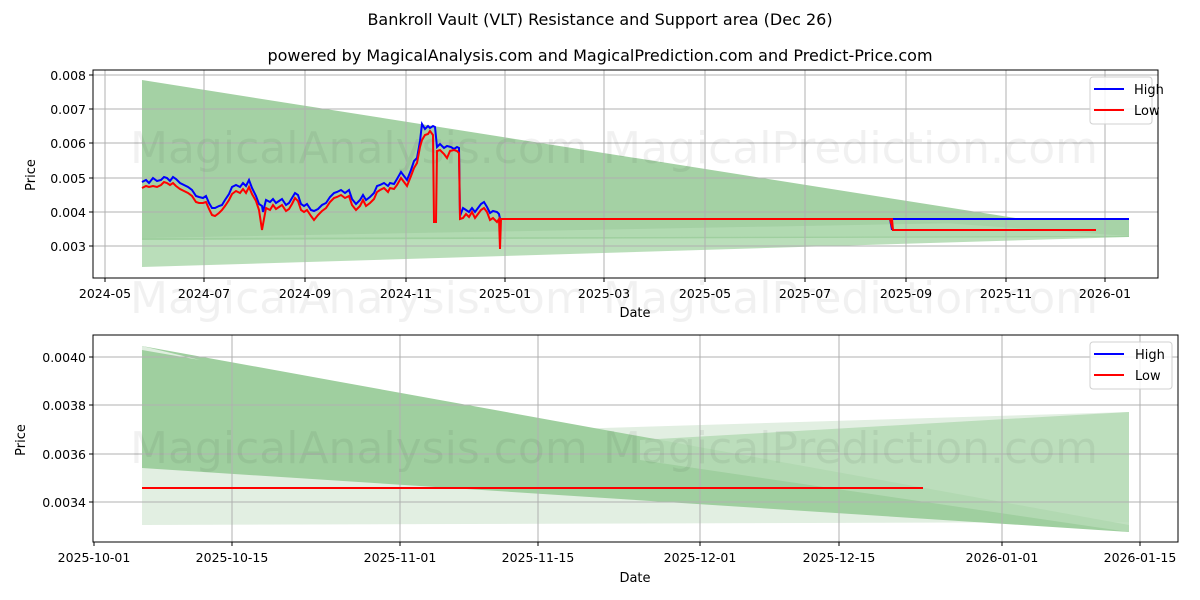 This screenshot has width=1200, height=600. I want to click on svg-text: 0.007, so click(68, 109).